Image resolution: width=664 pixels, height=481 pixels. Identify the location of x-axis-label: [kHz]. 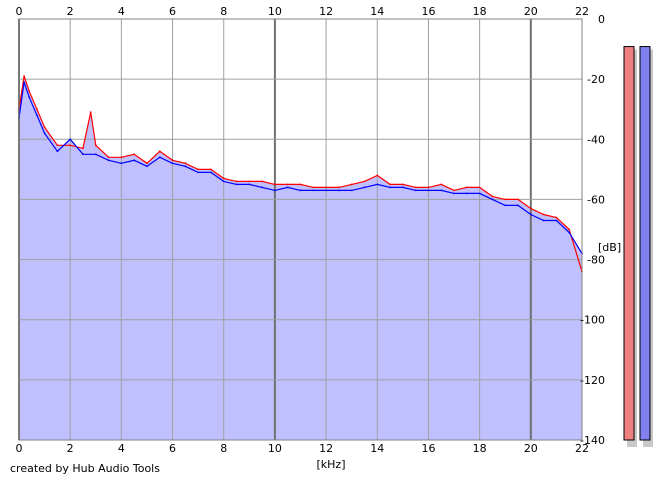
(331, 464).